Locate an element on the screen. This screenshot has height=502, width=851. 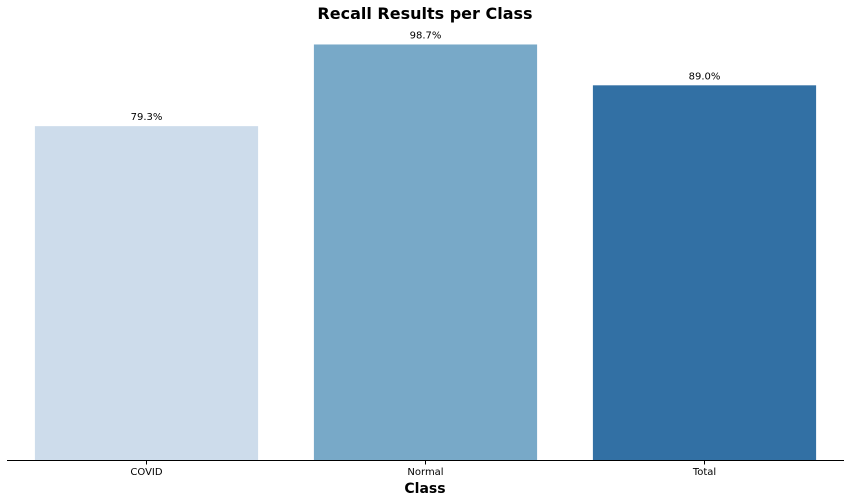
data-label-normal: 98.7% is located at coordinates (426, 35).